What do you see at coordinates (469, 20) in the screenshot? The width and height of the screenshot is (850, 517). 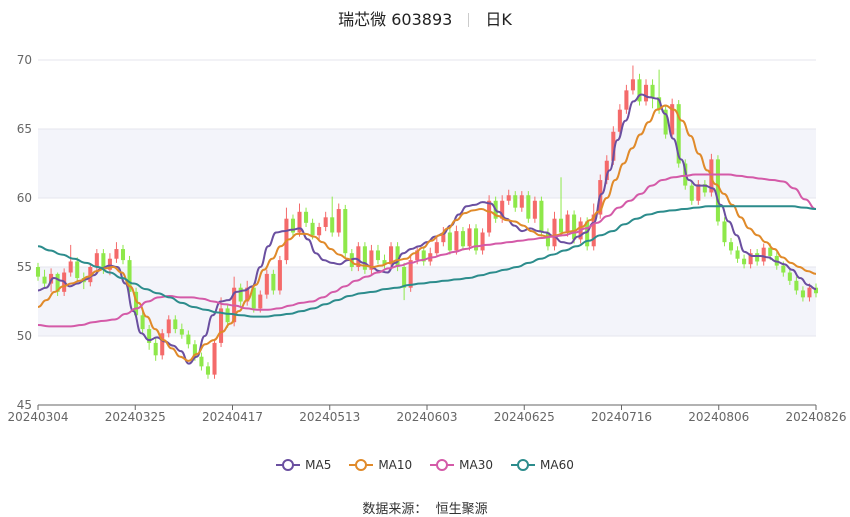 I see `title-separator` at bounding box center [469, 20].